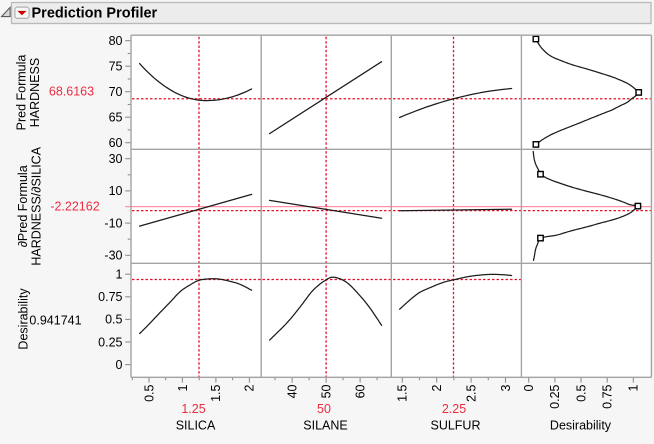  Describe the element at coordinates (506, 387) in the screenshot. I see `svg-text: 3` at that location.